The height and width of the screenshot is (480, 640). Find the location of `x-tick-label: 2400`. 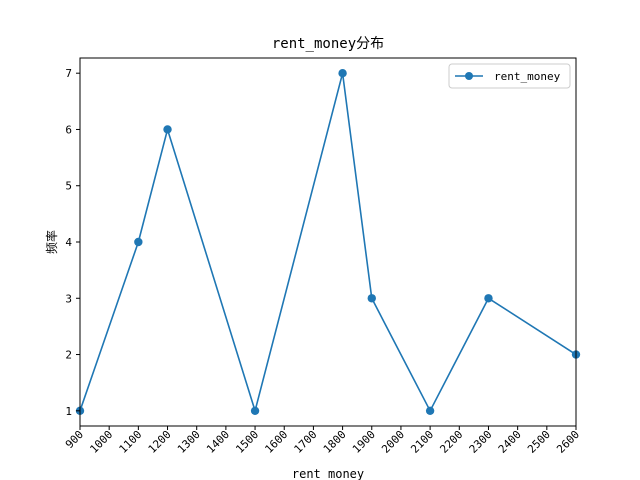

x-tick-label: 2400 is located at coordinates (510, 442).